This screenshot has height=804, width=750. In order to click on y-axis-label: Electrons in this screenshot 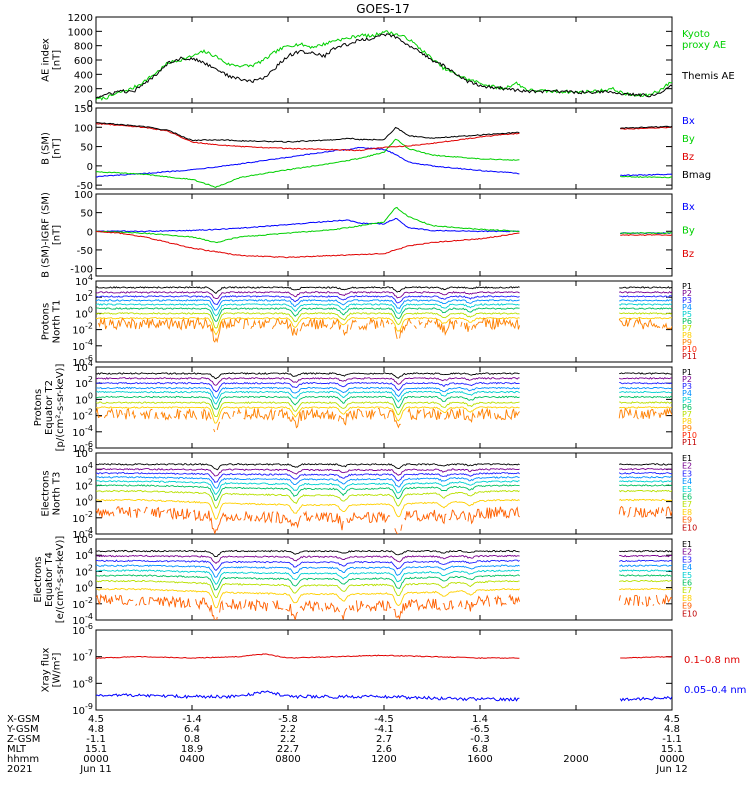, I will do `click(46, 493)`.